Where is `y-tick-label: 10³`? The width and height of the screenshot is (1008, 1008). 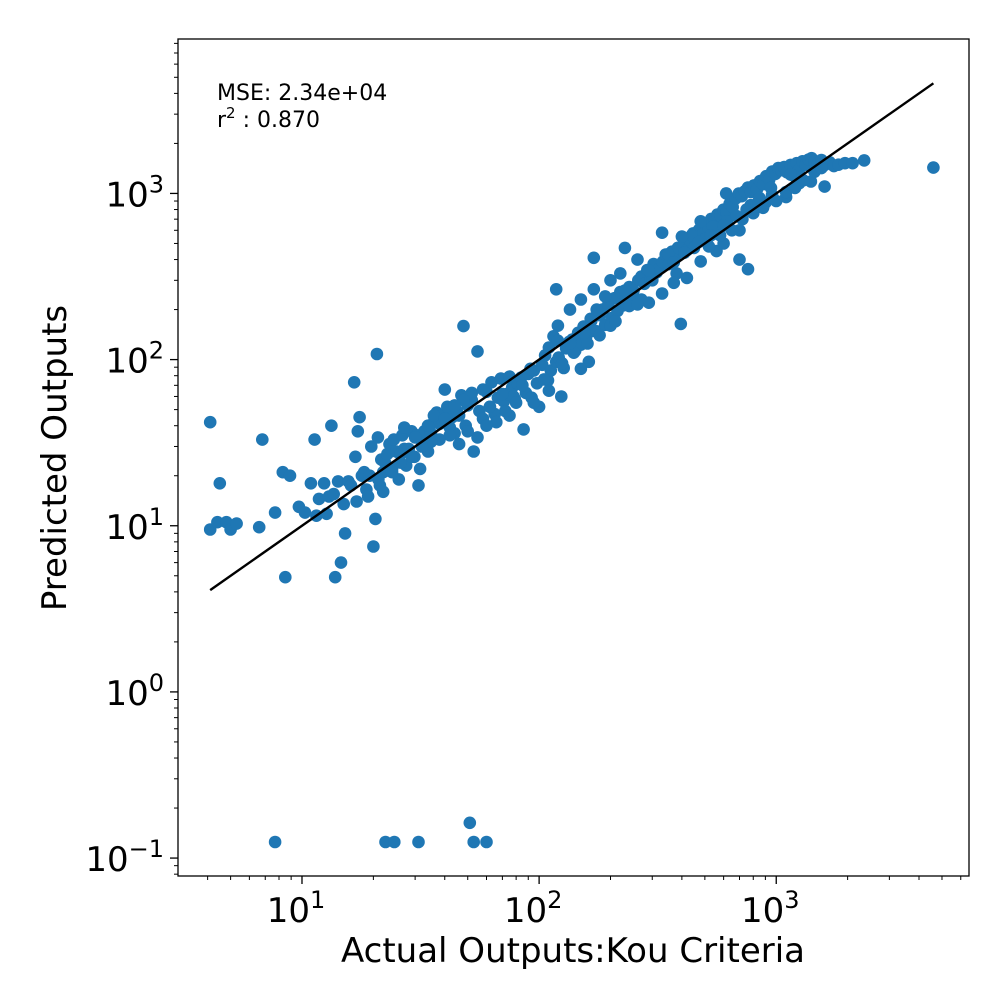
y-tick-label: 10³ is located at coordinates (134, 192).